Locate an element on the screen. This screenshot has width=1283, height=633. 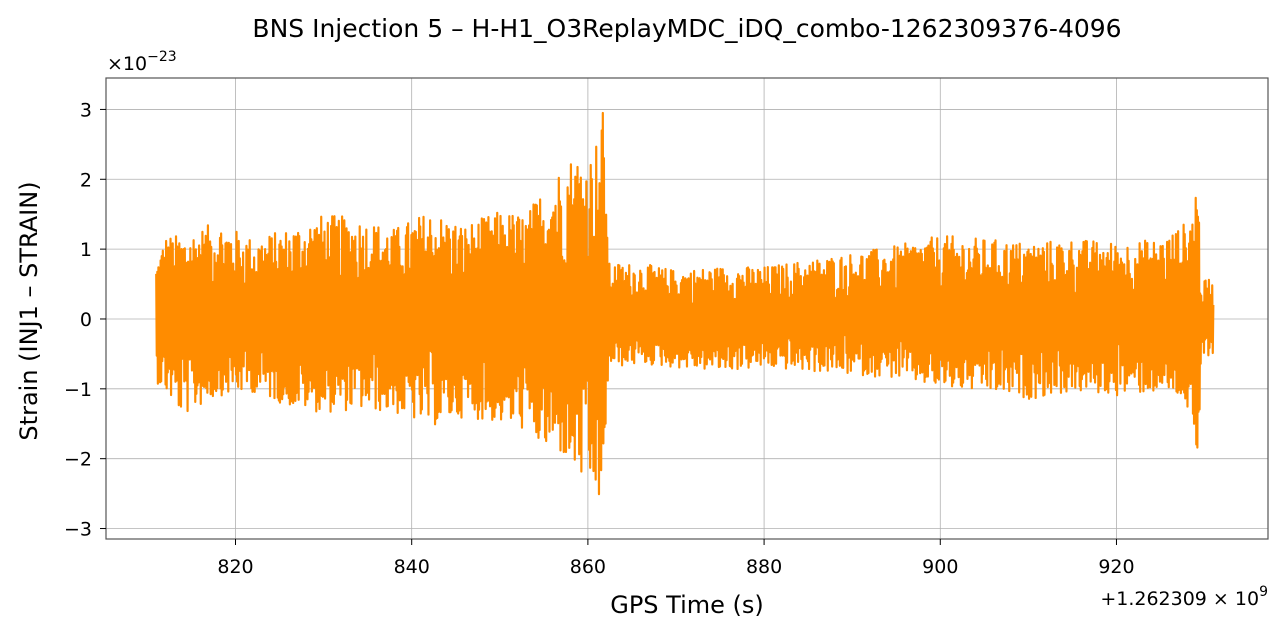
x-tick-label: 900 is located at coordinates (940, 567).